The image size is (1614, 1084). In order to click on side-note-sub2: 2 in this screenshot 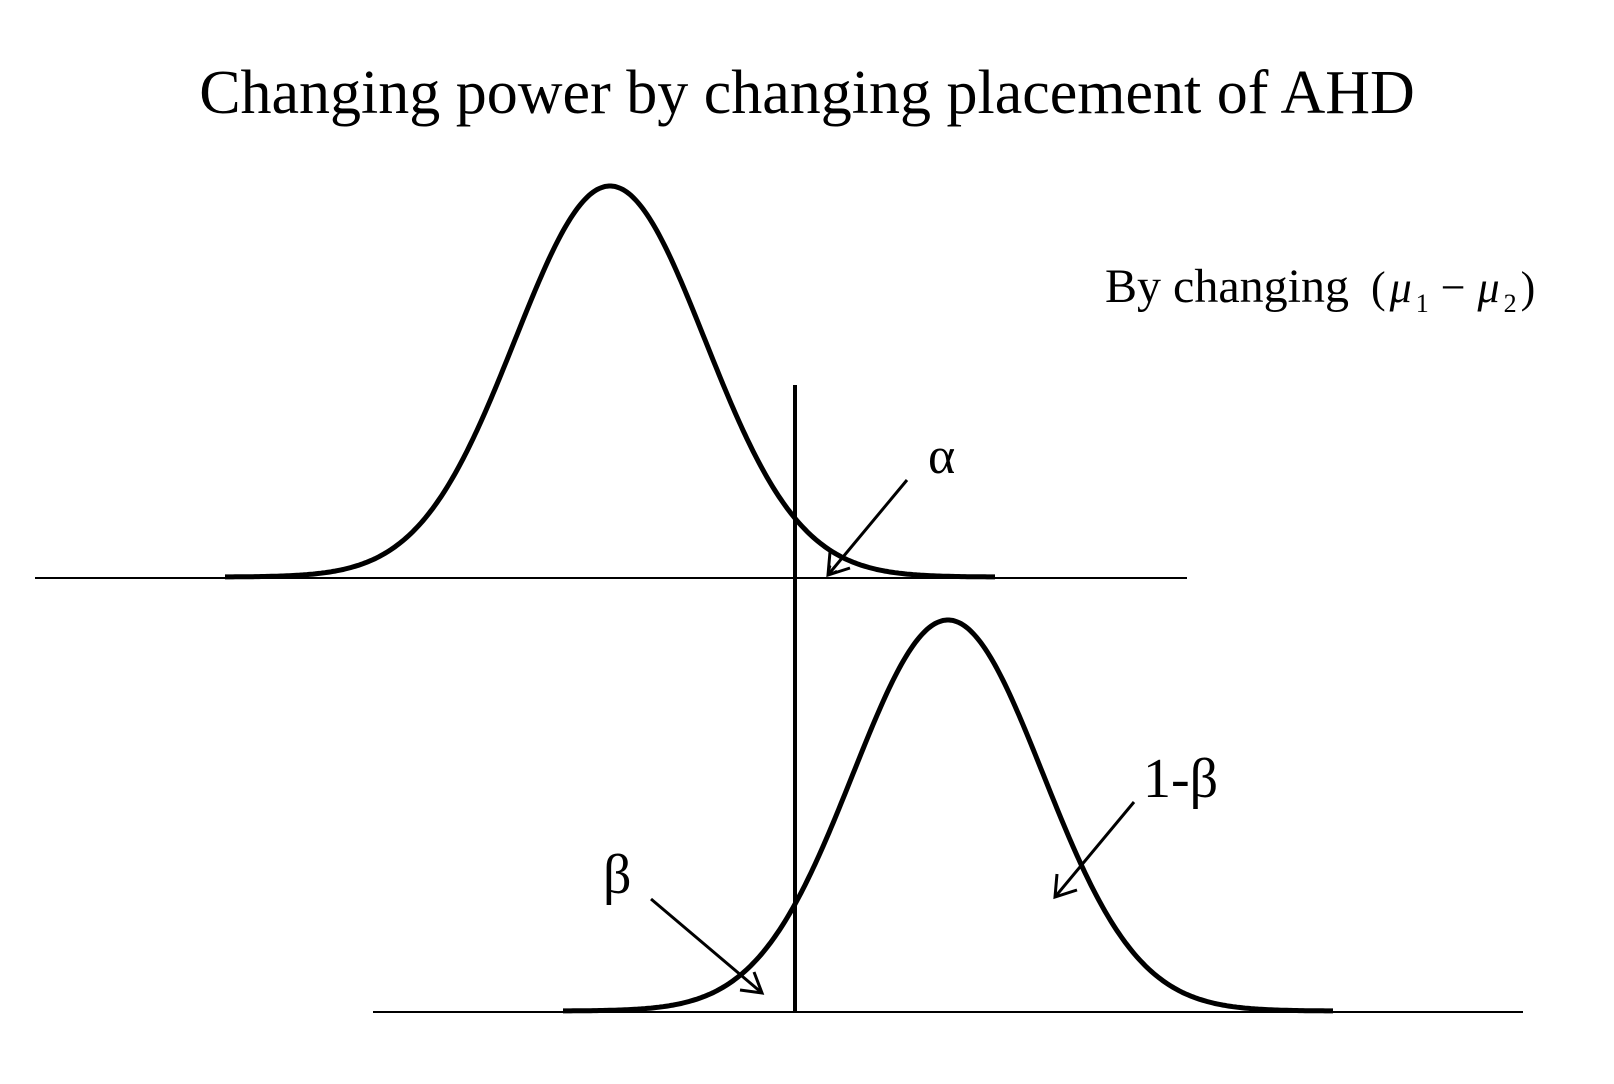, I will do `click(1510, 303)`.